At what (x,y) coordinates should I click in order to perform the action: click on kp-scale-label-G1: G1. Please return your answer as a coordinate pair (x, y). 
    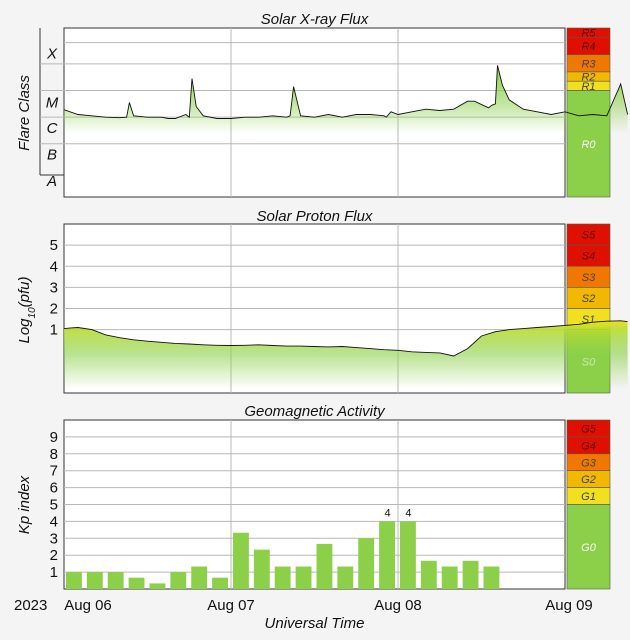
    Looking at the image, I should click on (588, 497).